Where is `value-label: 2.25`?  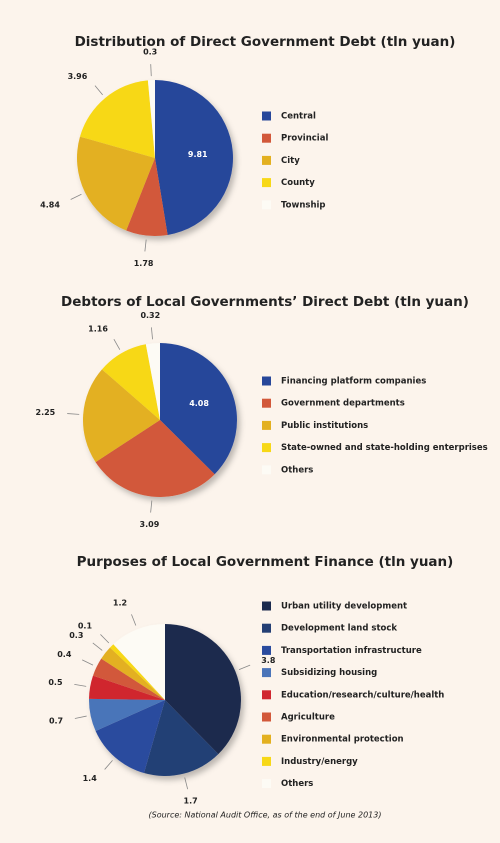 value-label: 2.25 is located at coordinates (46, 412).